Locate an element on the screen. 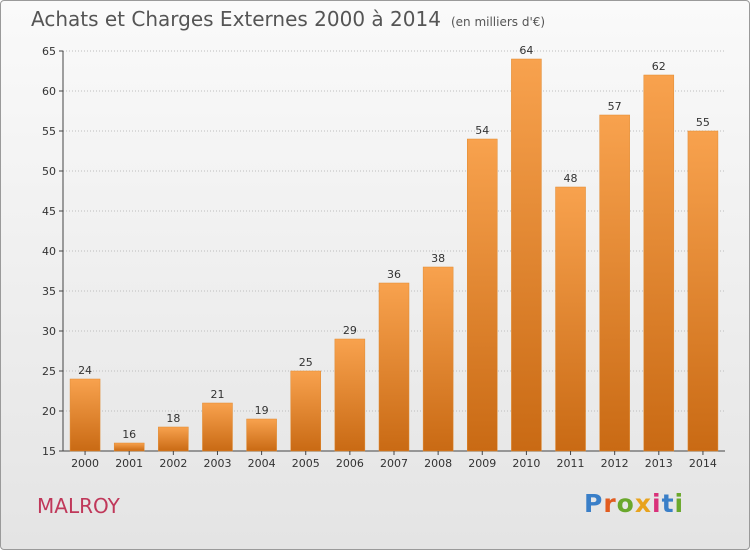  y-tick-label: 60 is located at coordinates (49, 91).